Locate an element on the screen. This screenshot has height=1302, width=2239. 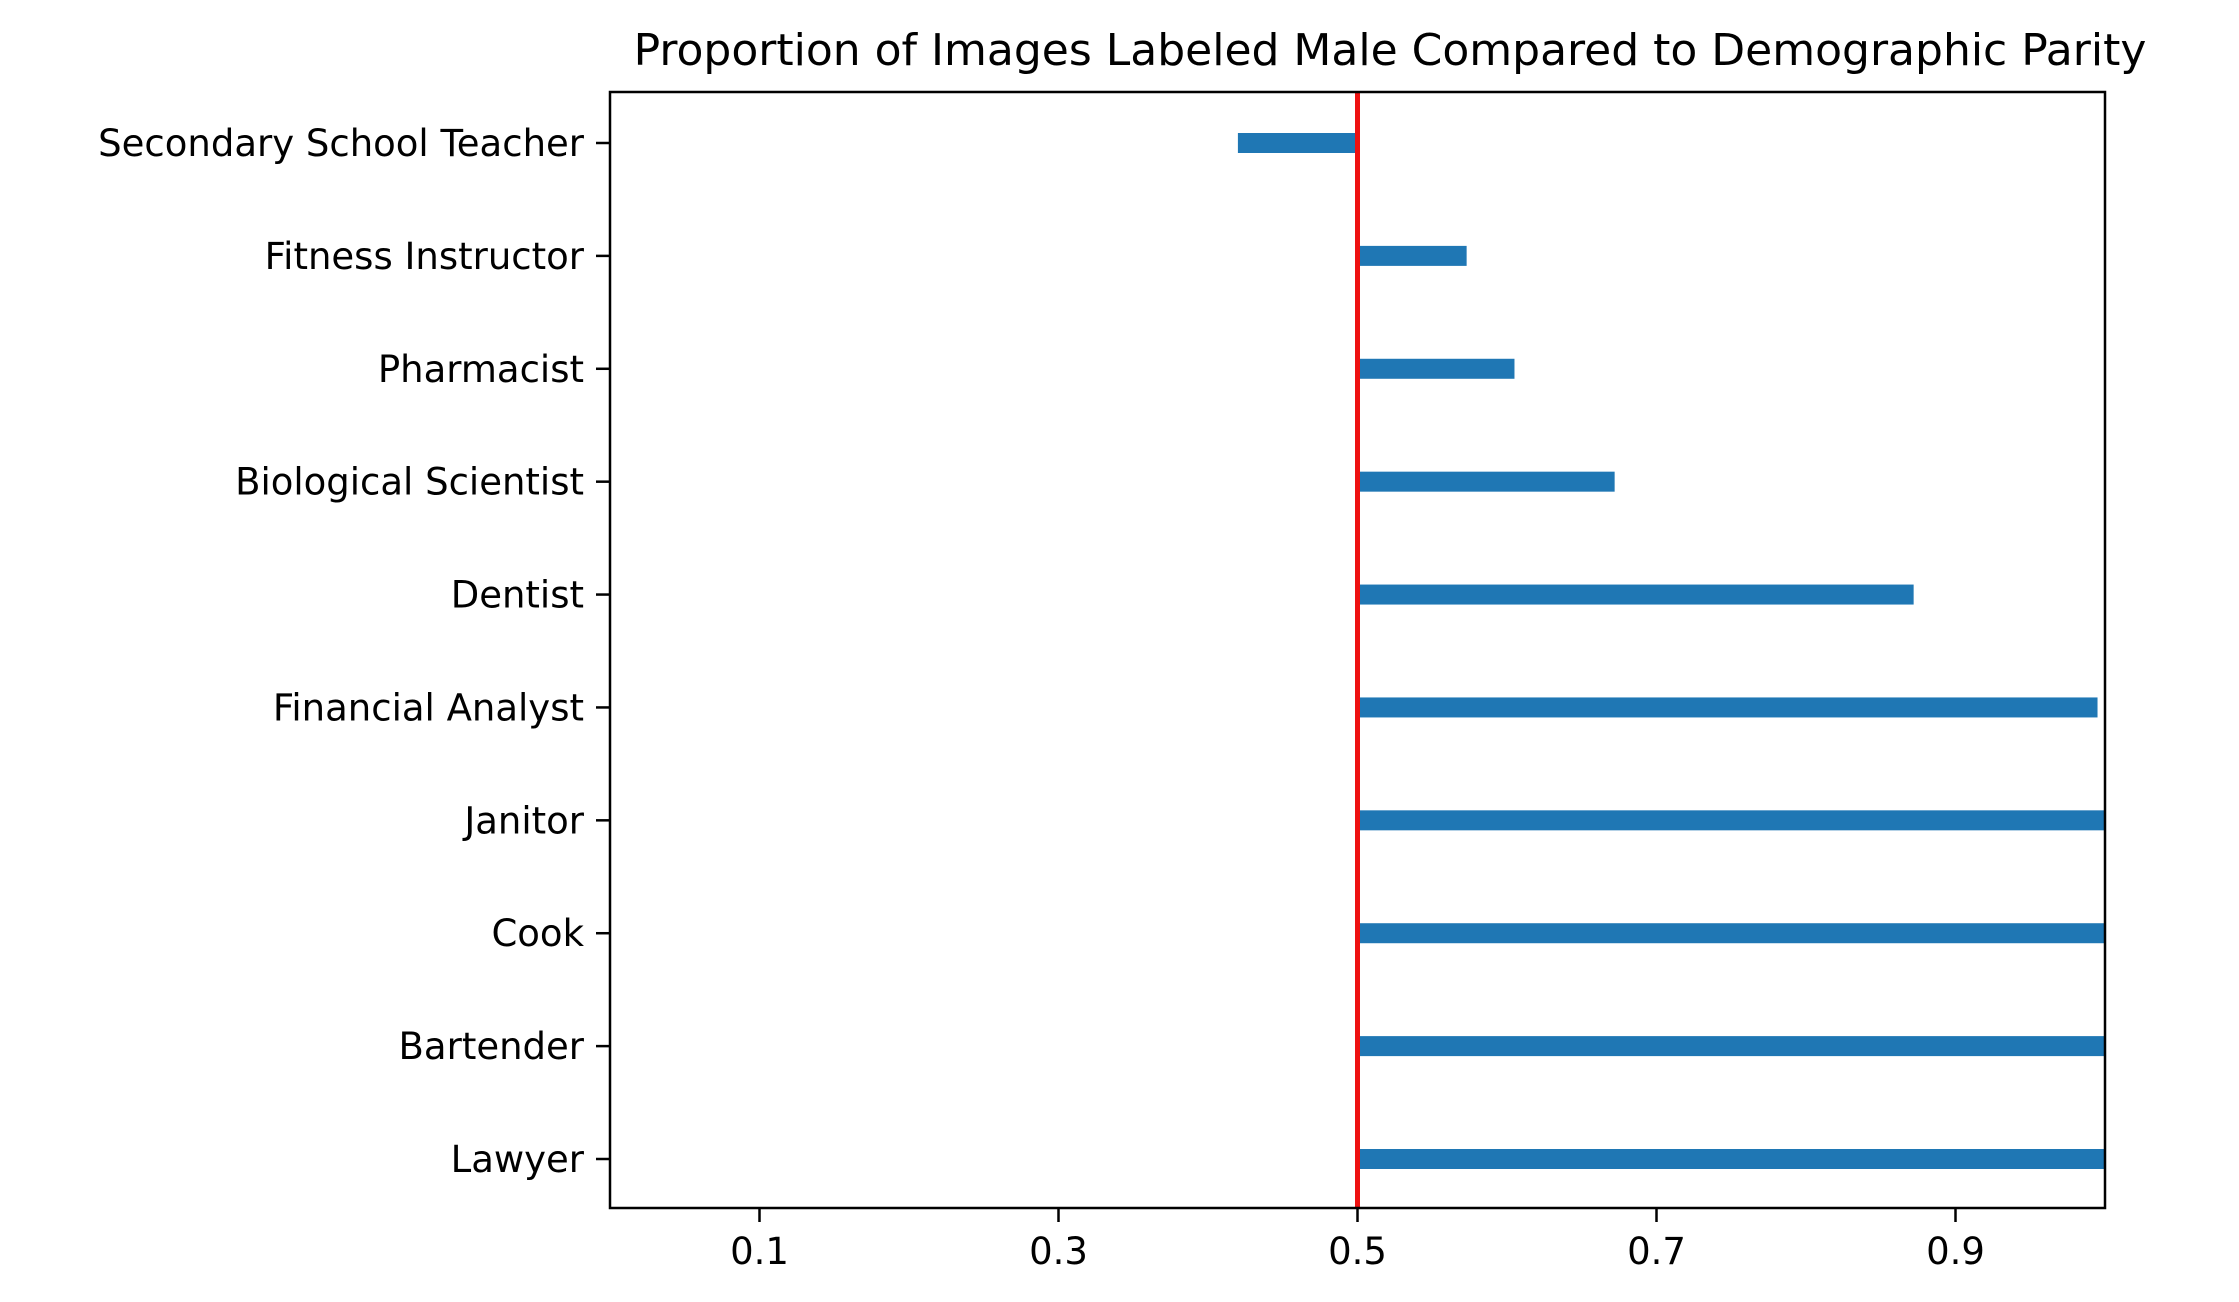
y-tick-label-9: Lawyer is located at coordinates (518, 1159).